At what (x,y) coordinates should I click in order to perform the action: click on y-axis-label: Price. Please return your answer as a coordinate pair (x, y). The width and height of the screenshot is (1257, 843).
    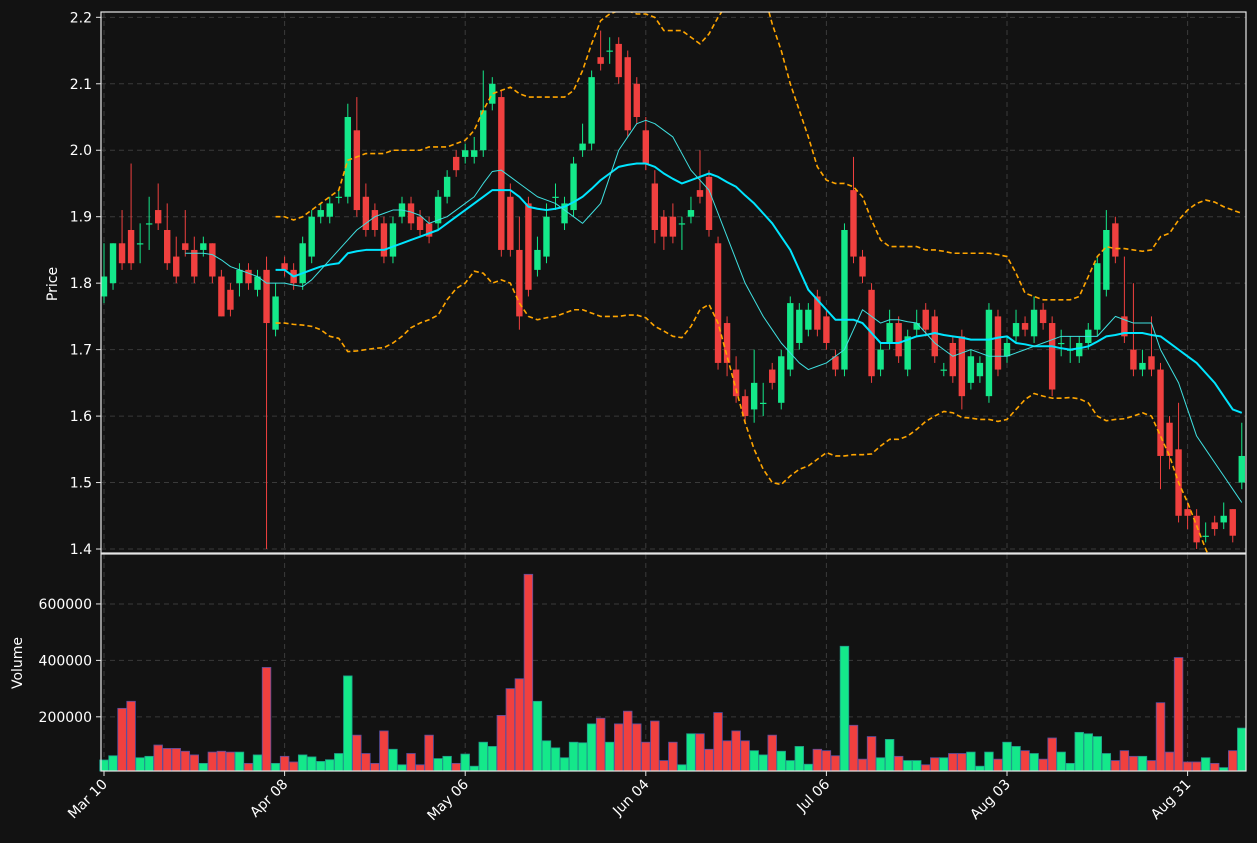
    Looking at the image, I should click on (53, 284).